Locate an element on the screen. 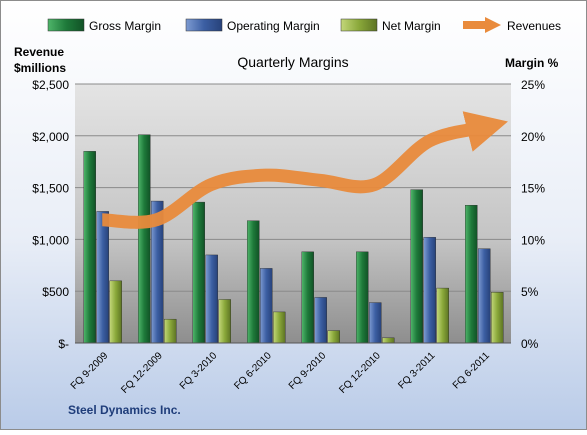 The image size is (587, 435). legend-label-gross-margin: Gross Margin is located at coordinates (125, 26).